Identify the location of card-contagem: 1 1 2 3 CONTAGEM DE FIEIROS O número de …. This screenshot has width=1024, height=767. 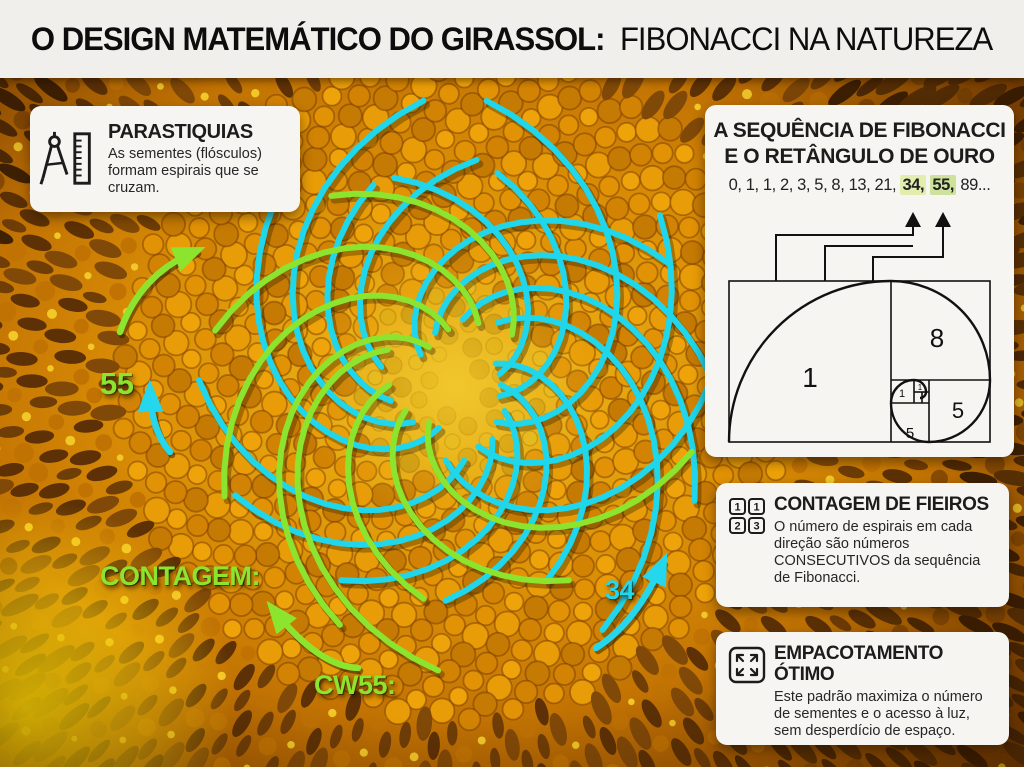
(862, 545).